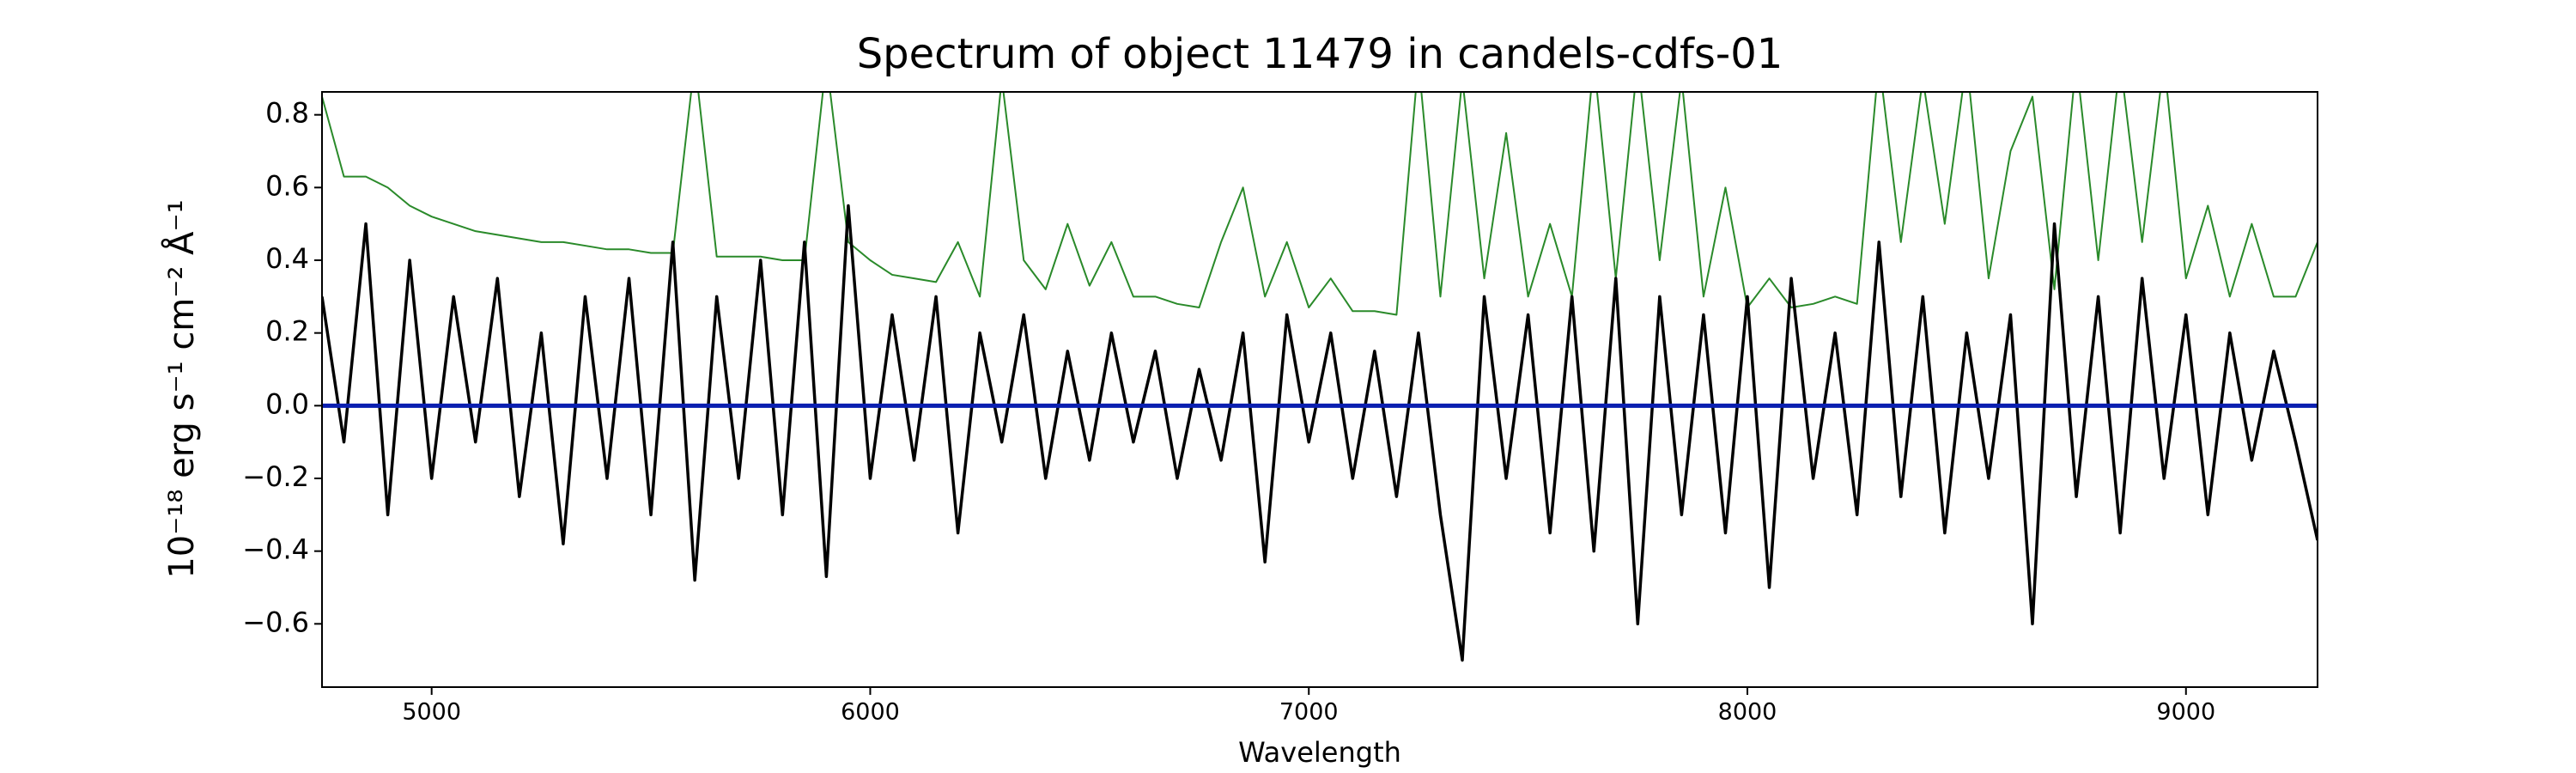  I want to click on y-tick-label: 0.8, so click(287, 113).